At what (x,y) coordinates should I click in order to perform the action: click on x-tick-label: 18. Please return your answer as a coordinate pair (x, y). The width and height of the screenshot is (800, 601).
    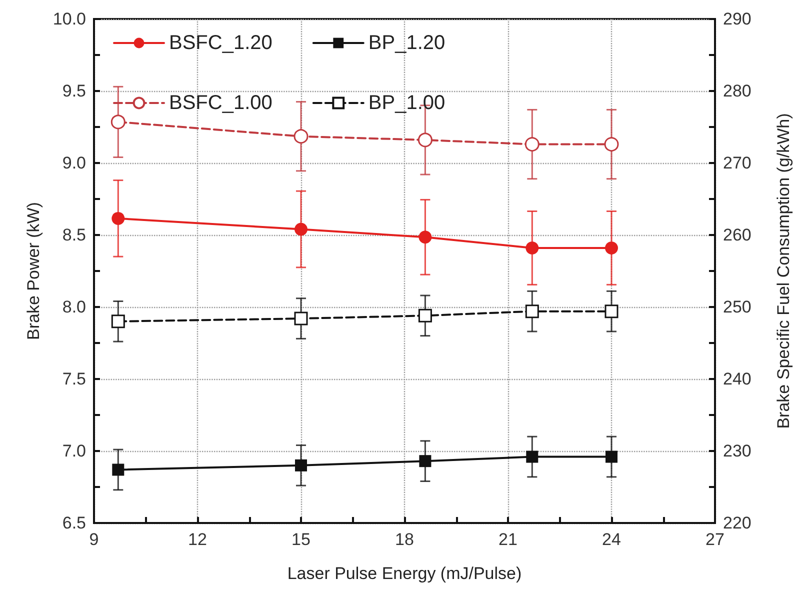
    Looking at the image, I should click on (404, 539).